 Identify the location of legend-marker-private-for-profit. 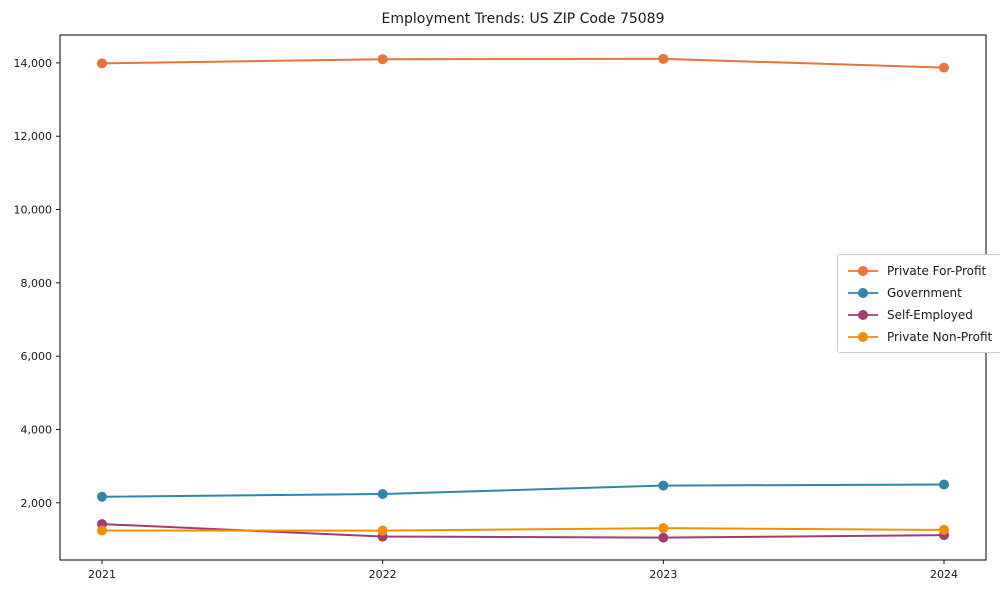
(863, 270).